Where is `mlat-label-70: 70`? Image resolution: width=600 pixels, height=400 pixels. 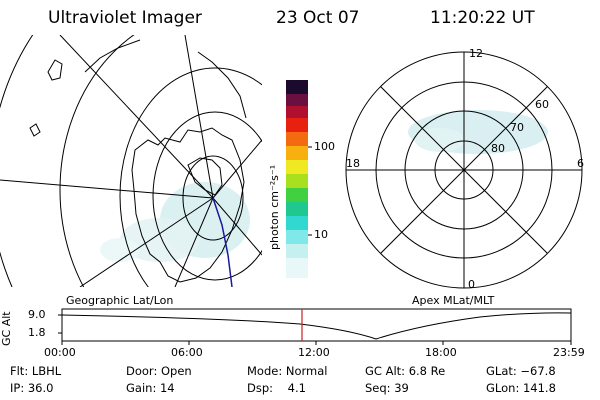
mlat-label-70: 70 is located at coordinates (517, 127).